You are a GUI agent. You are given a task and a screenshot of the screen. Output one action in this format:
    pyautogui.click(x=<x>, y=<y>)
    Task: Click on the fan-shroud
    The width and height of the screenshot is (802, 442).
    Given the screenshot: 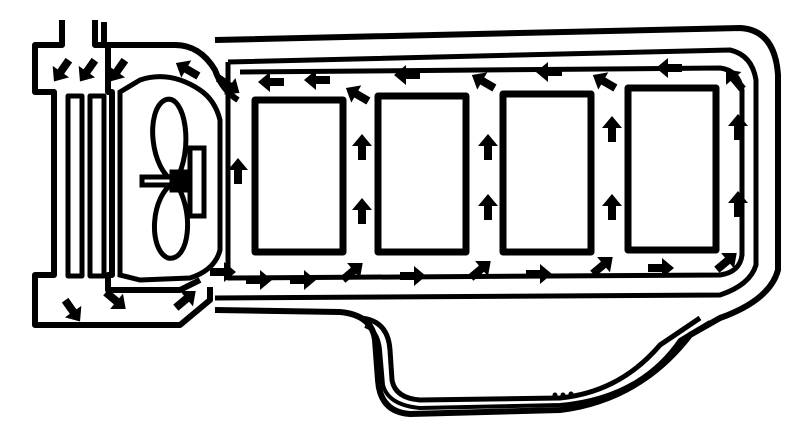 What is the action you would take?
    pyautogui.click(x=170, y=178)
    